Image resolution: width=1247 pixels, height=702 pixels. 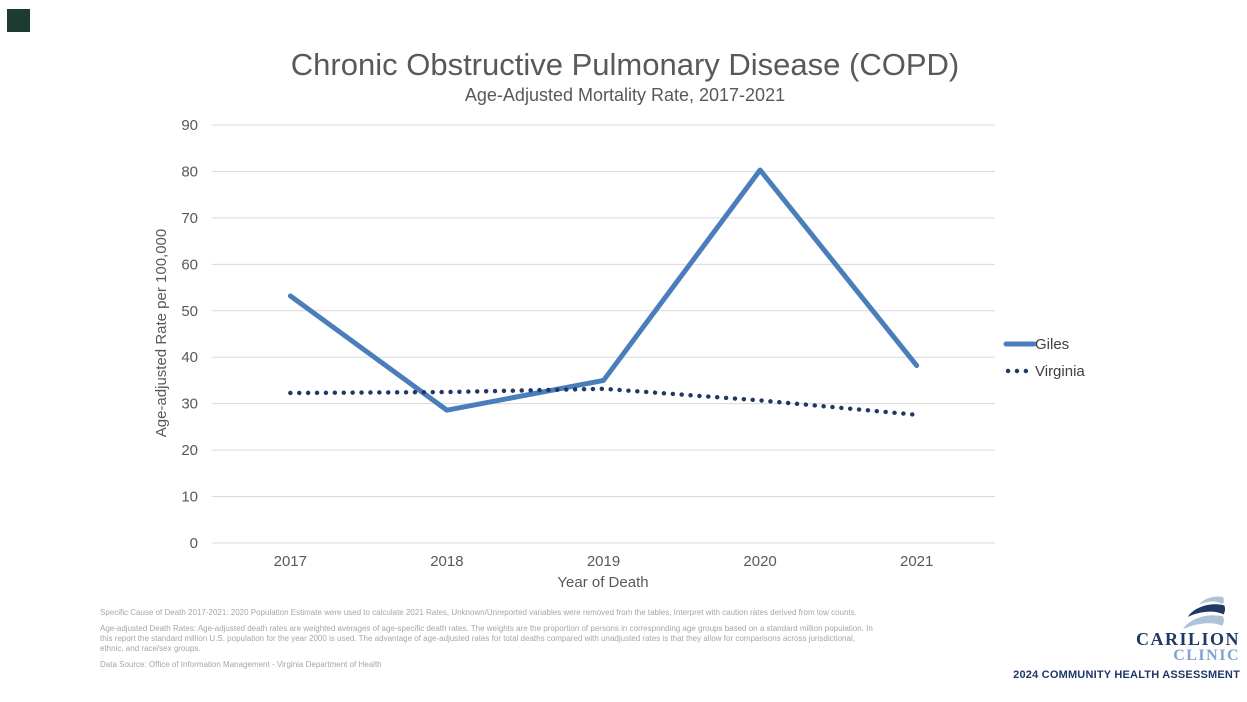 I want to click on x-tick-label: 2019, so click(x=603, y=561).